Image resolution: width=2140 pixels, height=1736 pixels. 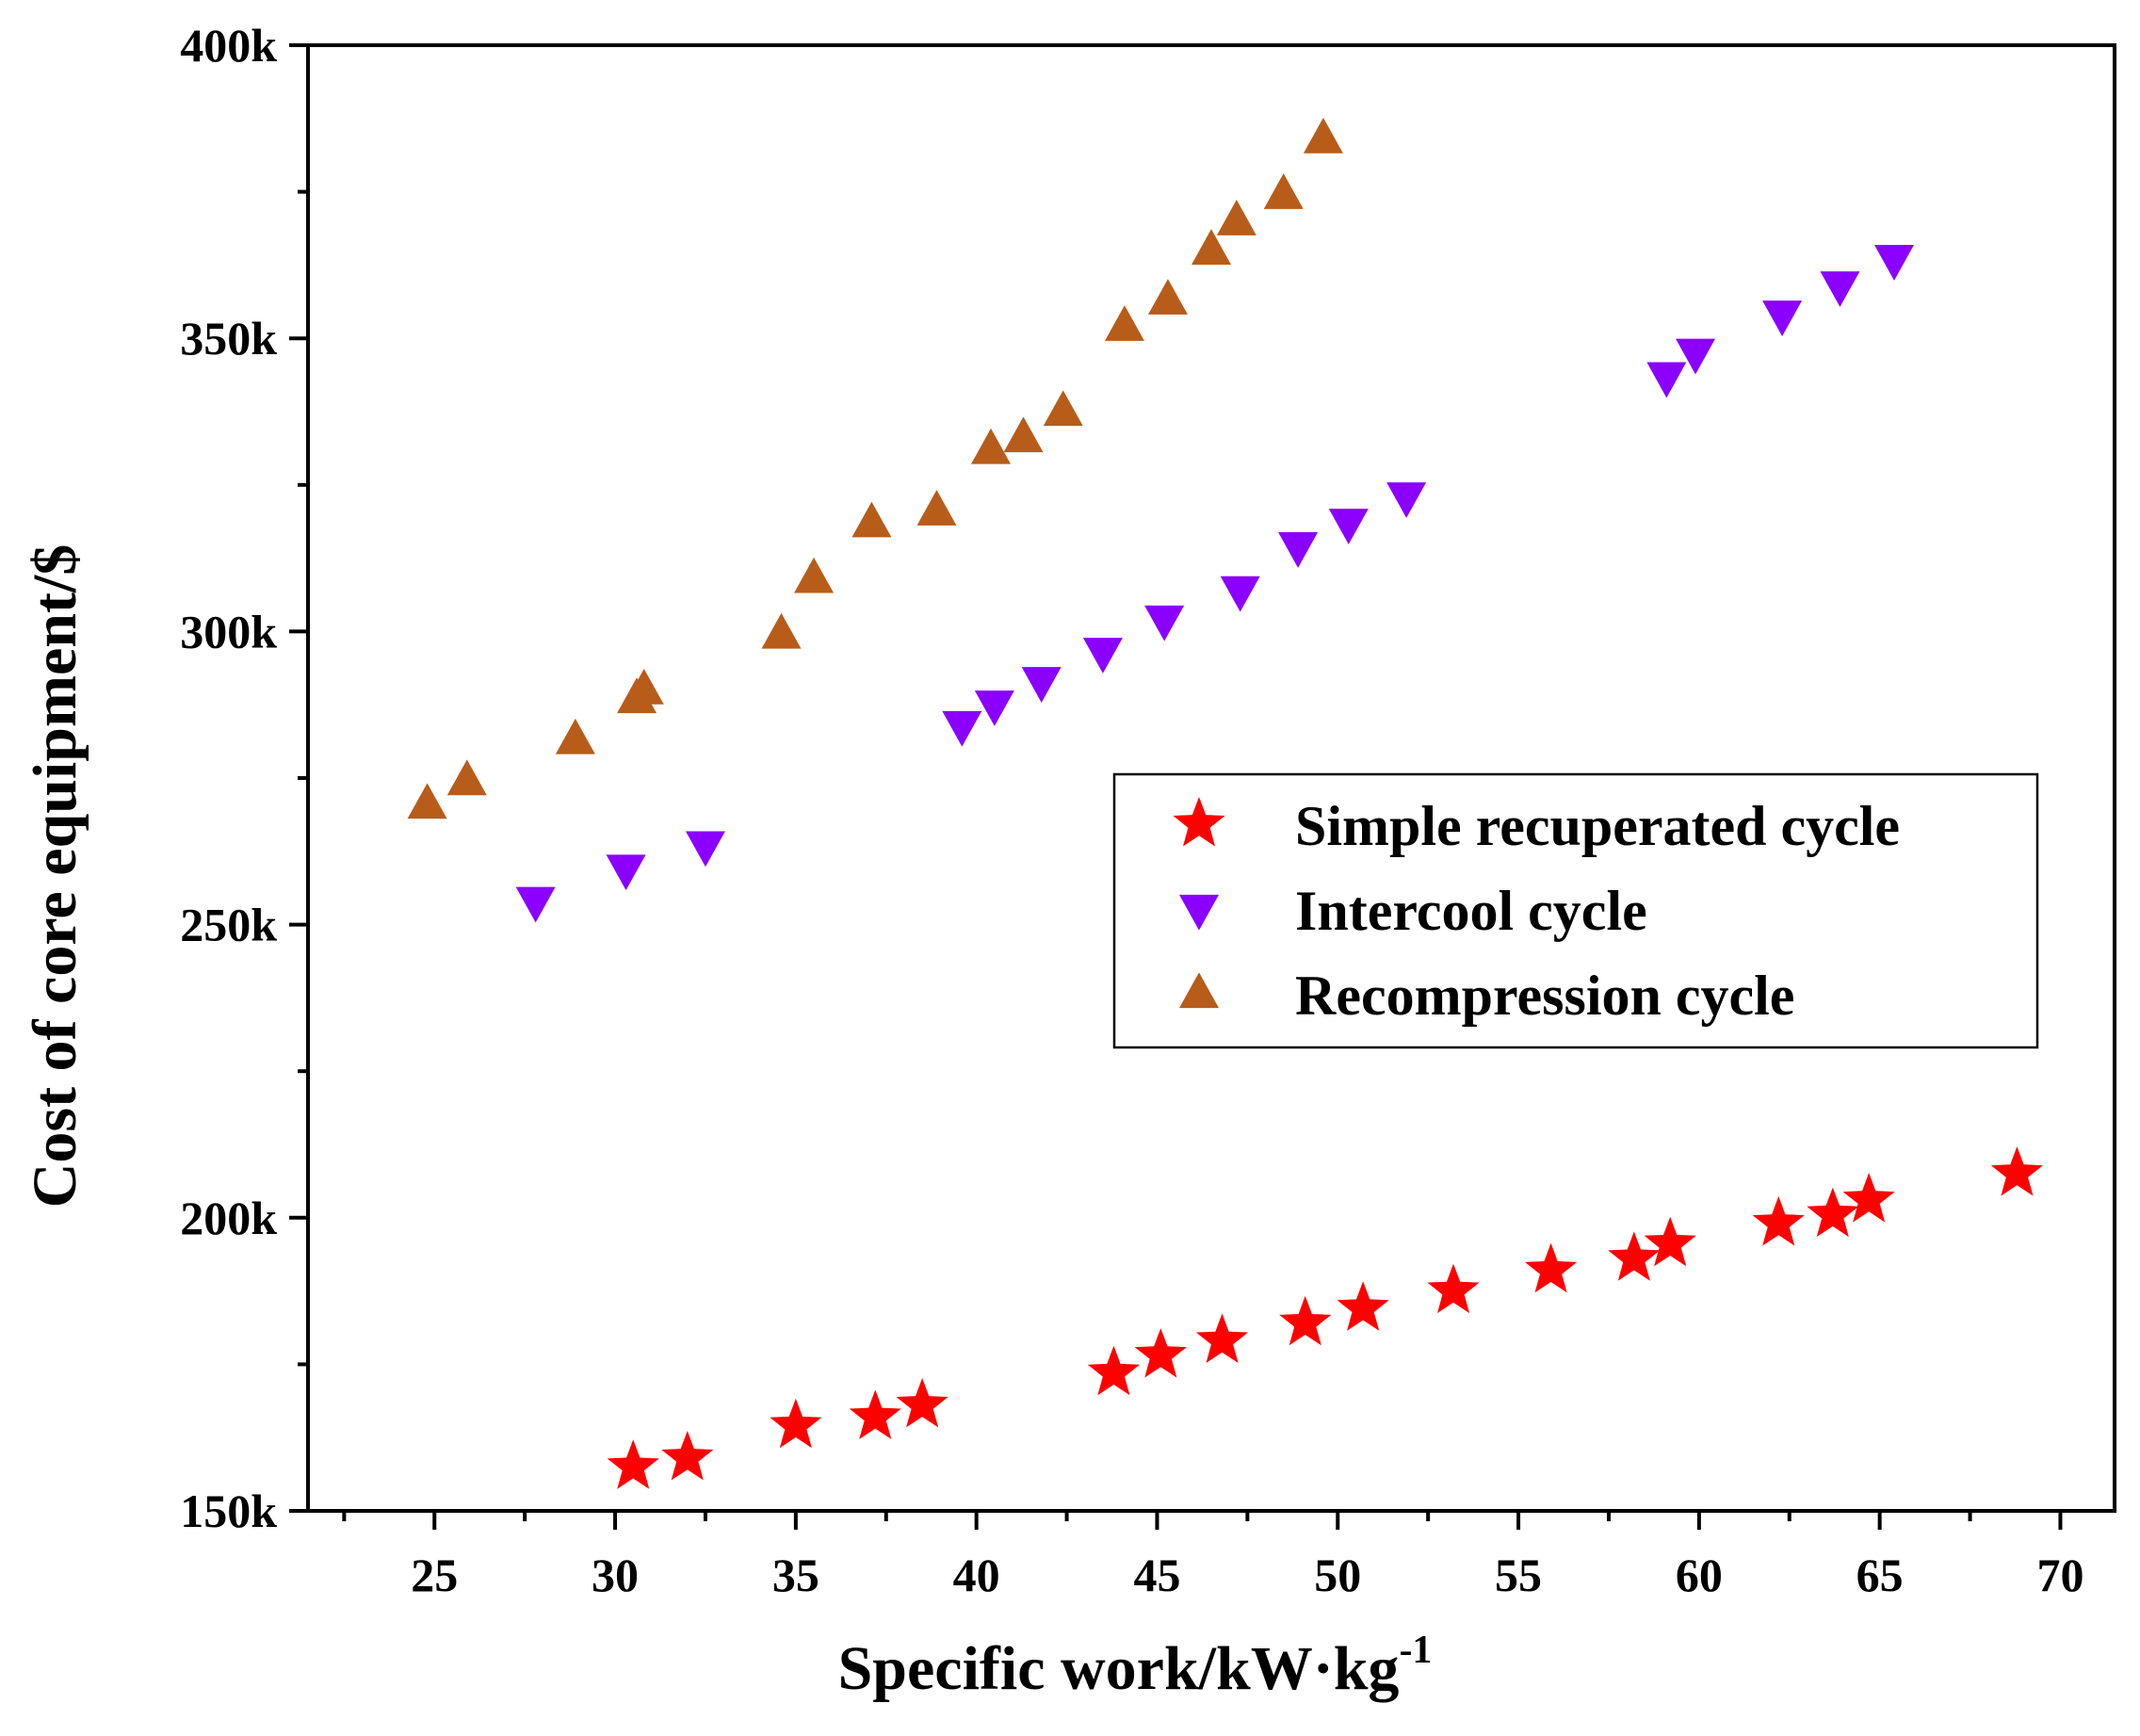 What do you see at coordinates (1119, 1668) in the screenshot?
I see `x-axis-title-main: Specific work/kW·kg` at bounding box center [1119, 1668].